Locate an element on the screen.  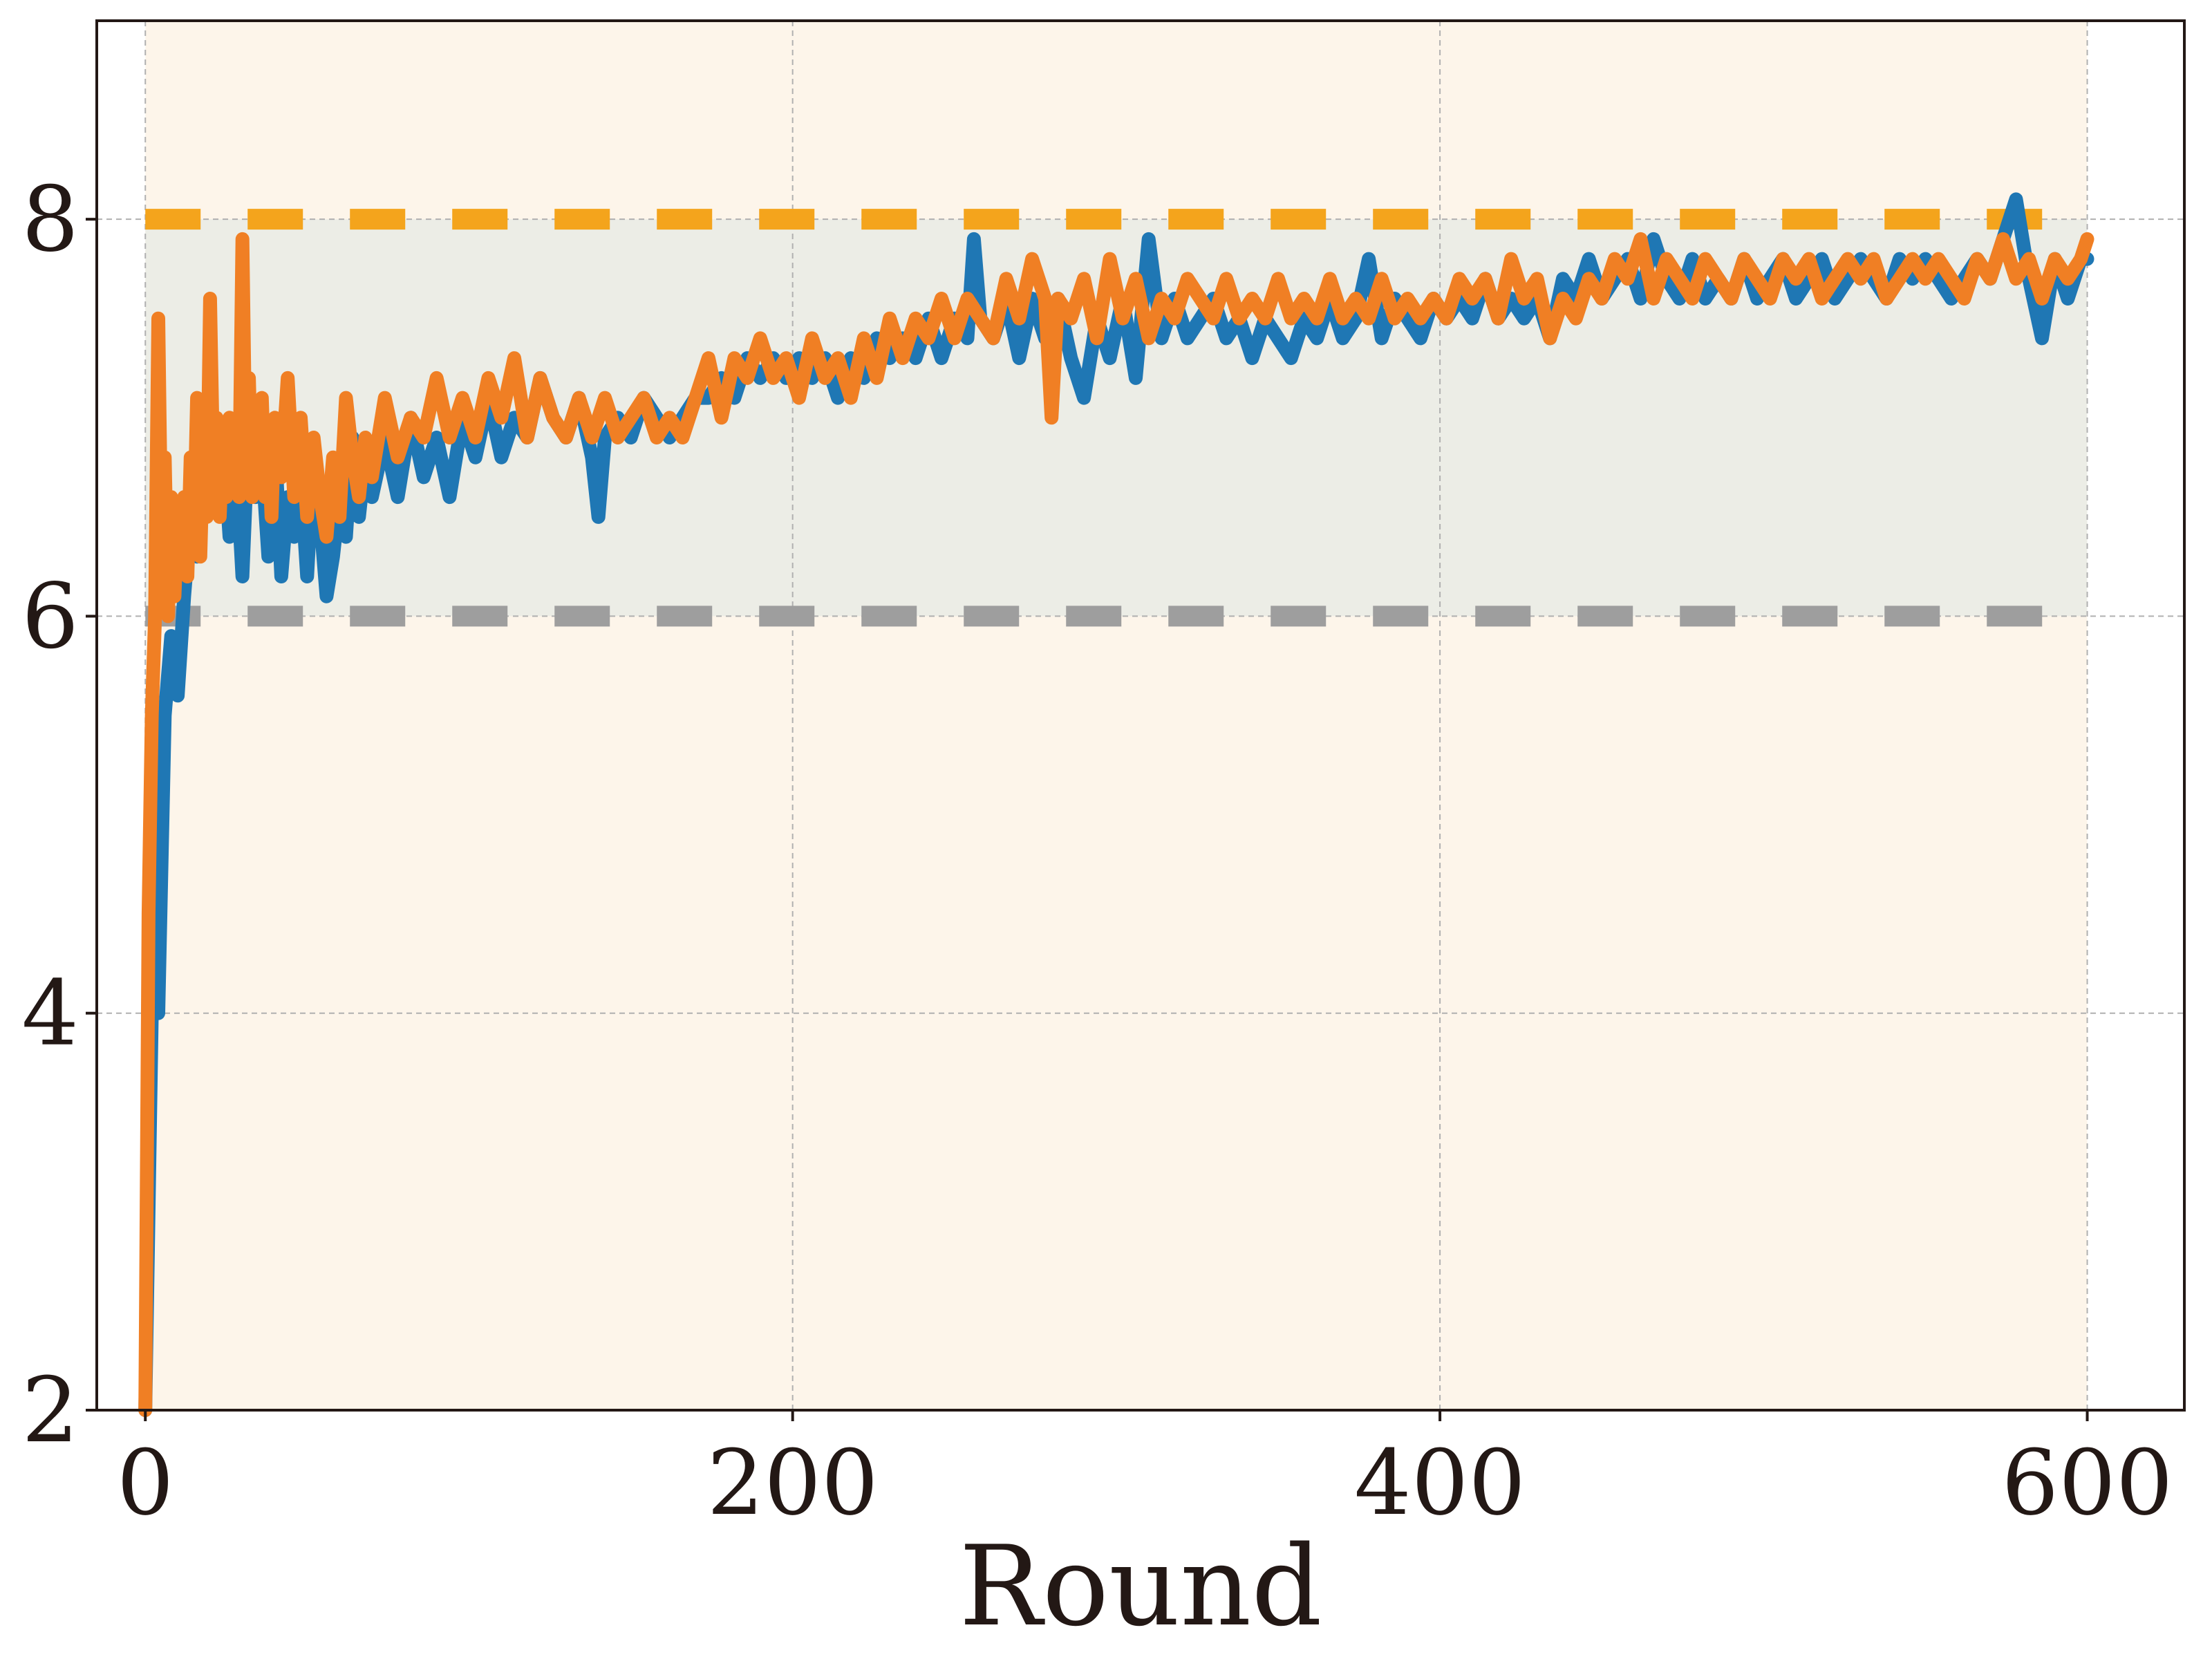
y-tick-label: 8 is located at coordinates (50, 219).